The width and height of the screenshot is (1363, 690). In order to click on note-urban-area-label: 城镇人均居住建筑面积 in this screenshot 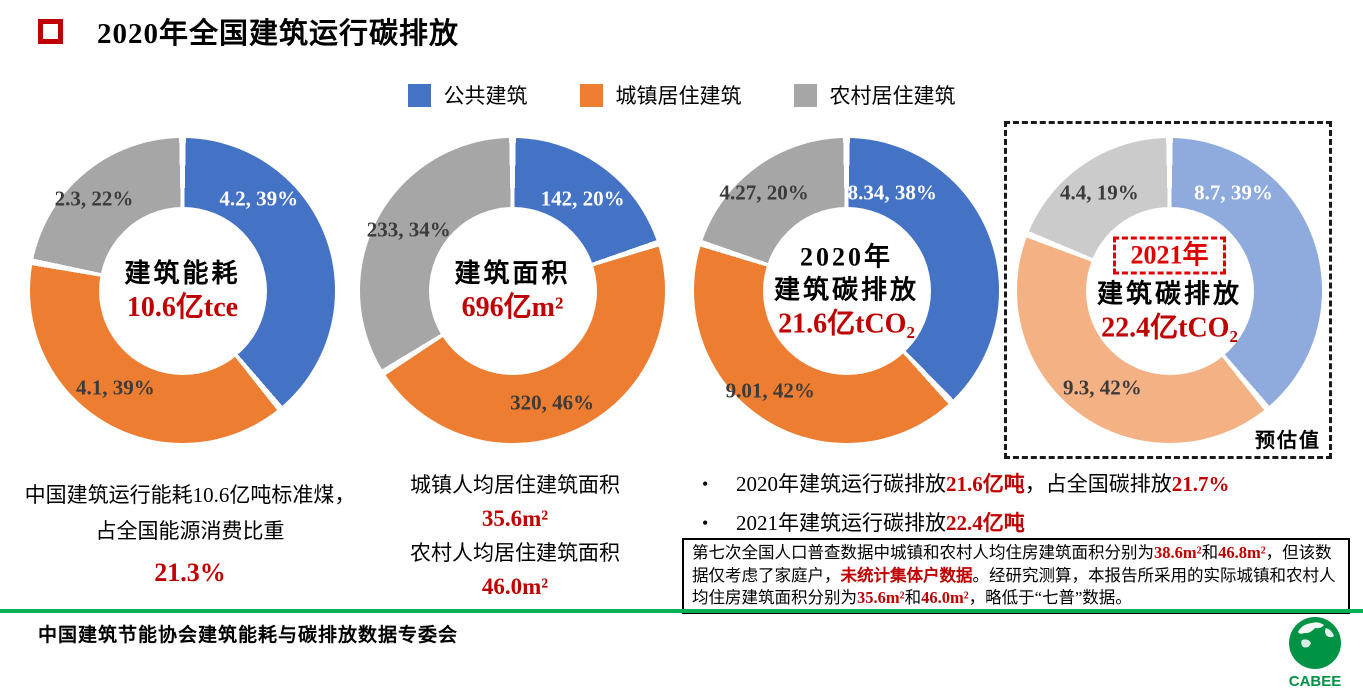, I will do `click(515, 485)`.